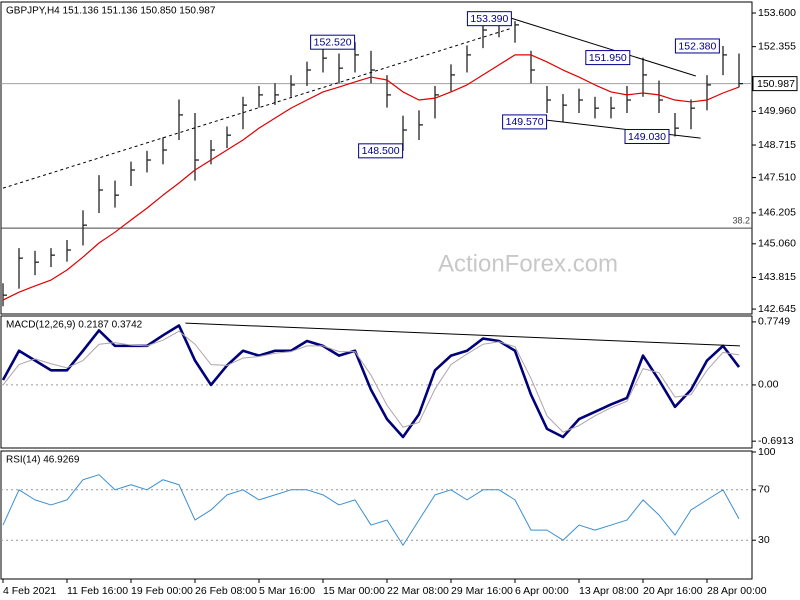 This screenshot has height=600, width=800. What do you see at coordinates (777, 111) in the screenshot?
I see `y-tick-label: 149.960` at bounding box center [777, 111].